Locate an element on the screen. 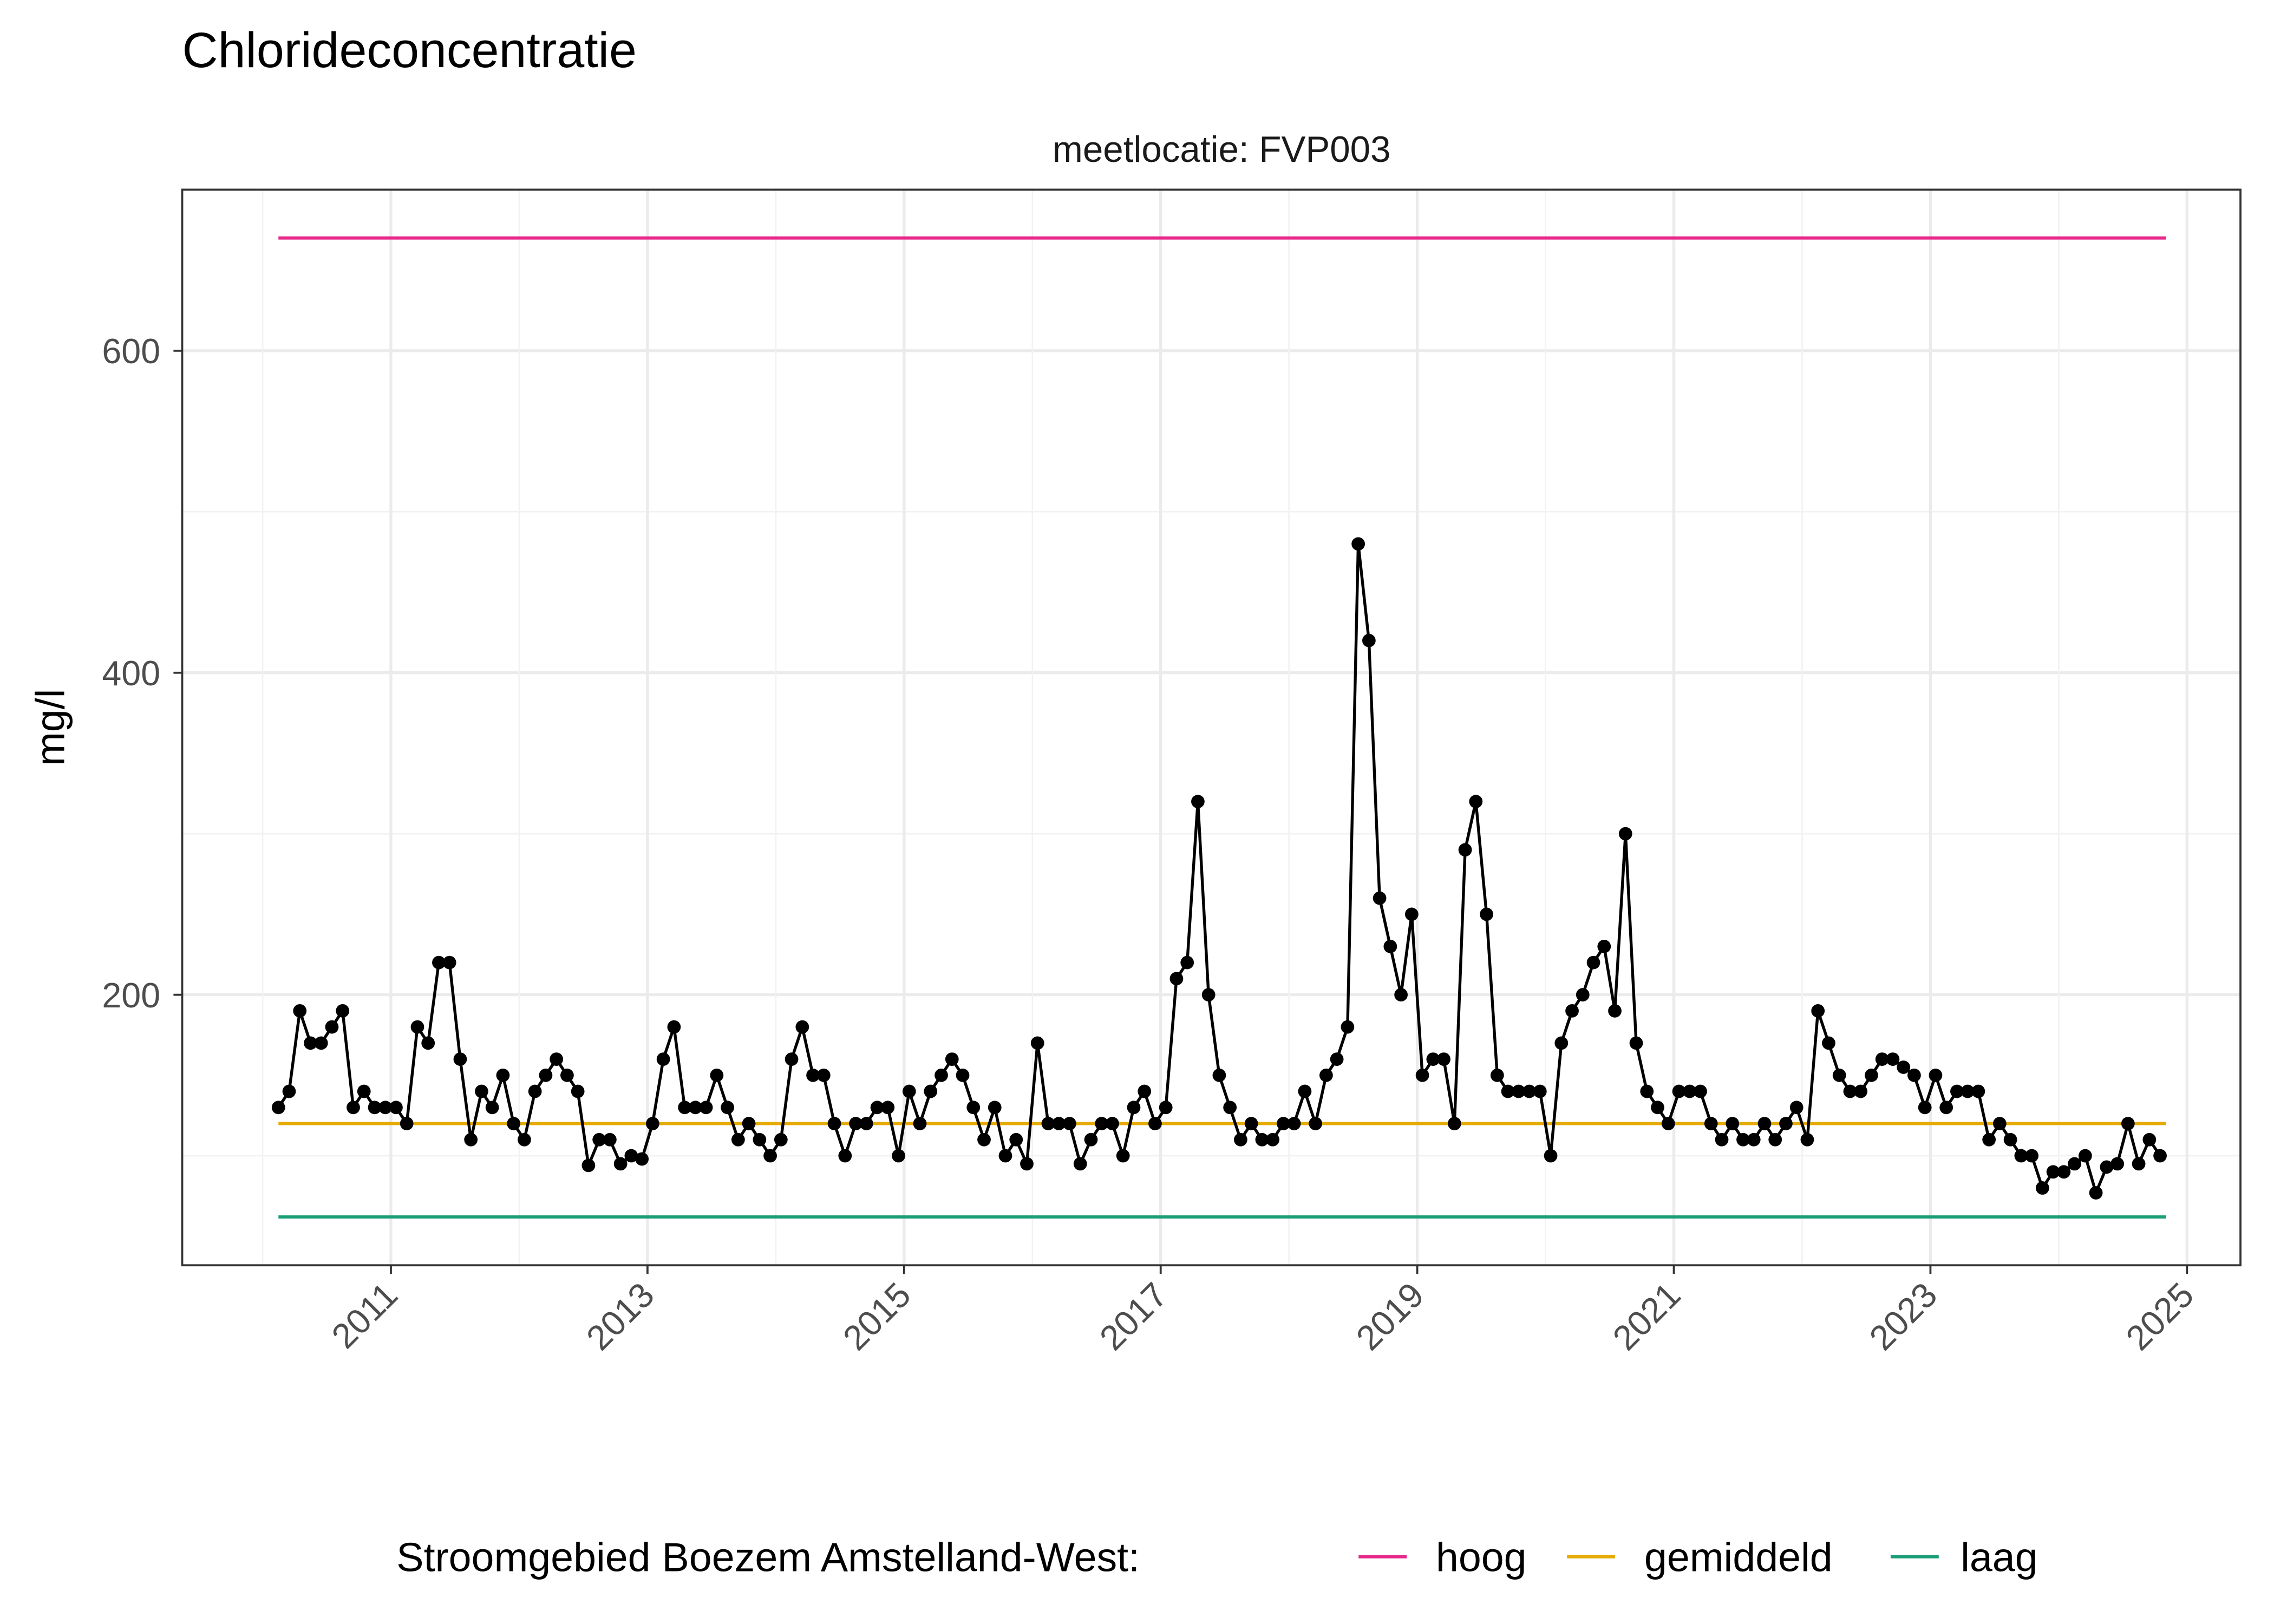 This screenshot has height=1624, width=2274. legend-title: Stroomgebied Boezem Amstelland-West: is located at coordinates (768, 1557).